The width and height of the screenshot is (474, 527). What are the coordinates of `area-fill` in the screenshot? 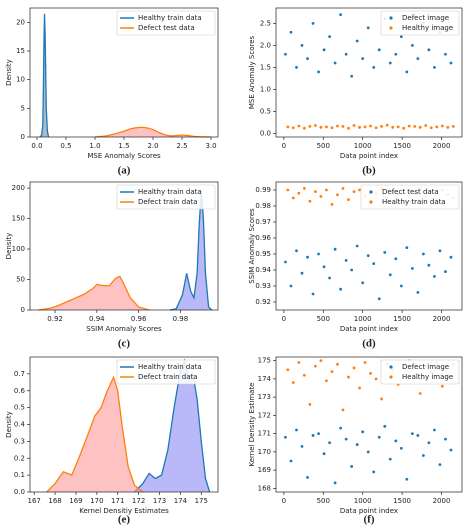 It's located at (94, 293).